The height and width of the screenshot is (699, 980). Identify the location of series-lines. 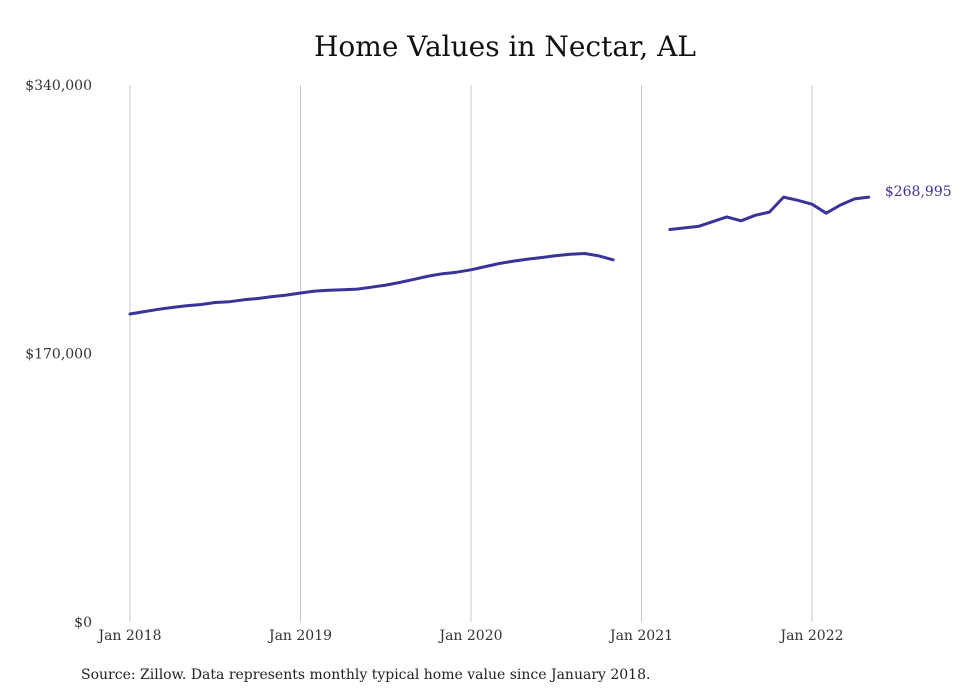
(499, 255).